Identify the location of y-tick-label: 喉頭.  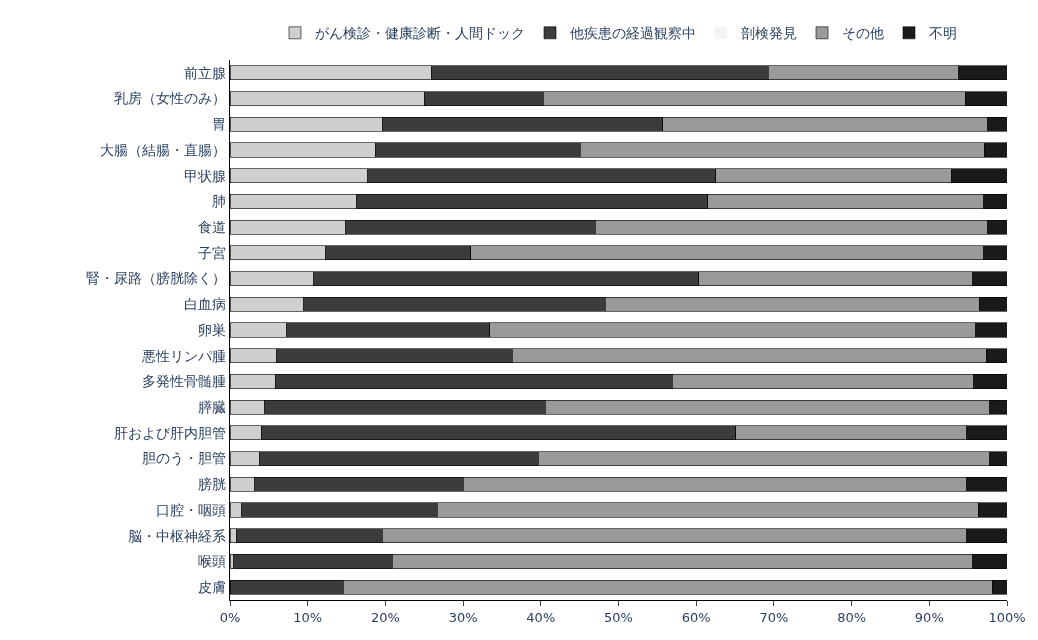
(212, 561).